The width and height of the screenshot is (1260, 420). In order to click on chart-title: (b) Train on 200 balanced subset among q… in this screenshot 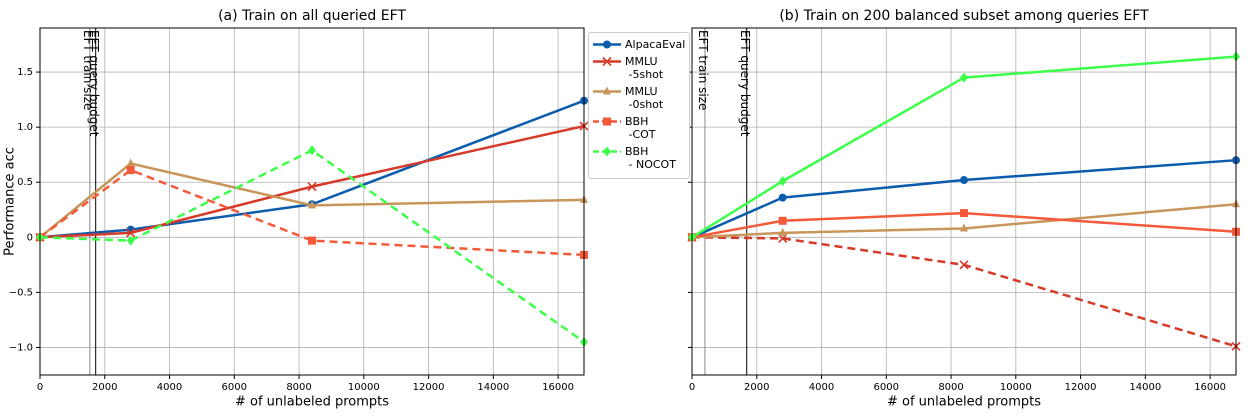, I will do `click(964, 16)`.